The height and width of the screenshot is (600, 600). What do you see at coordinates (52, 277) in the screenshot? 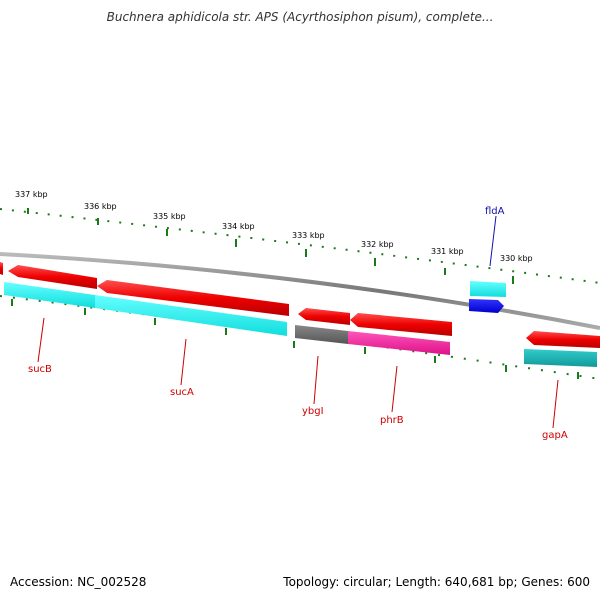
I see `cds-sucB` at bounding box center [52, 277].